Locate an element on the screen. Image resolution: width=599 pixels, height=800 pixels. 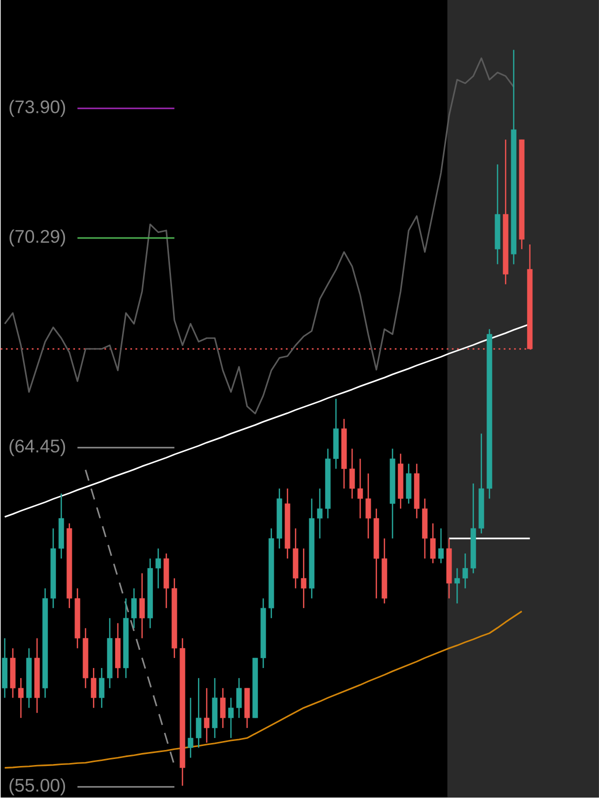
y-tick-label: (70.29) is located at coordinates (38, 237).